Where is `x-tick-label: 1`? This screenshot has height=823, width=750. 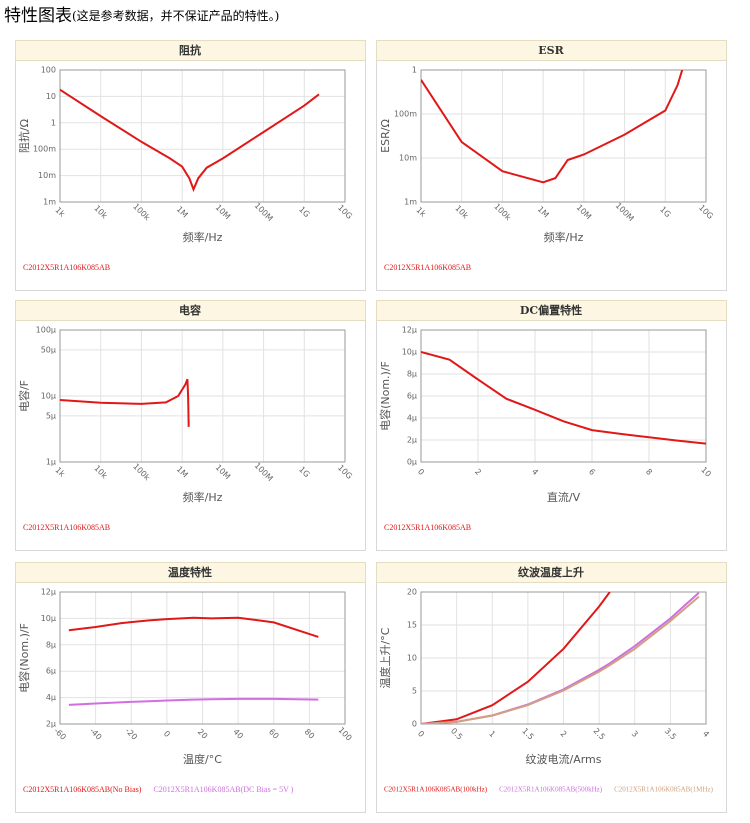
x-tick-label: 1 is located at coordinates (492, 734).